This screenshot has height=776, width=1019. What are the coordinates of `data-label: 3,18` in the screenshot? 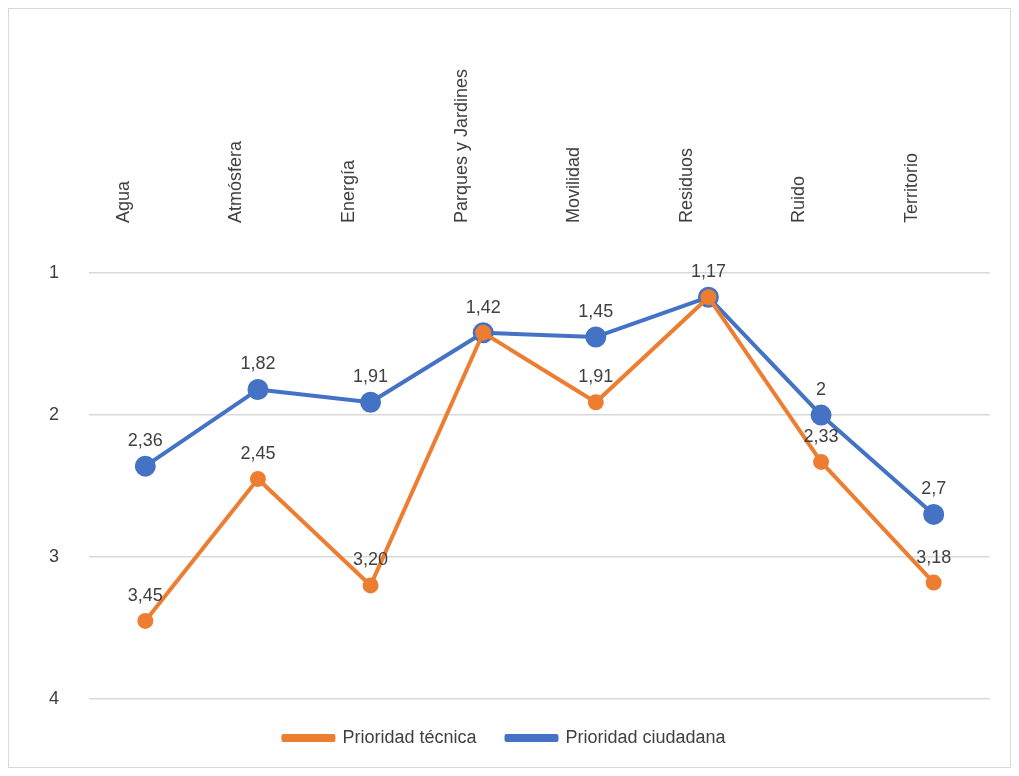 It's located at (934, 556).